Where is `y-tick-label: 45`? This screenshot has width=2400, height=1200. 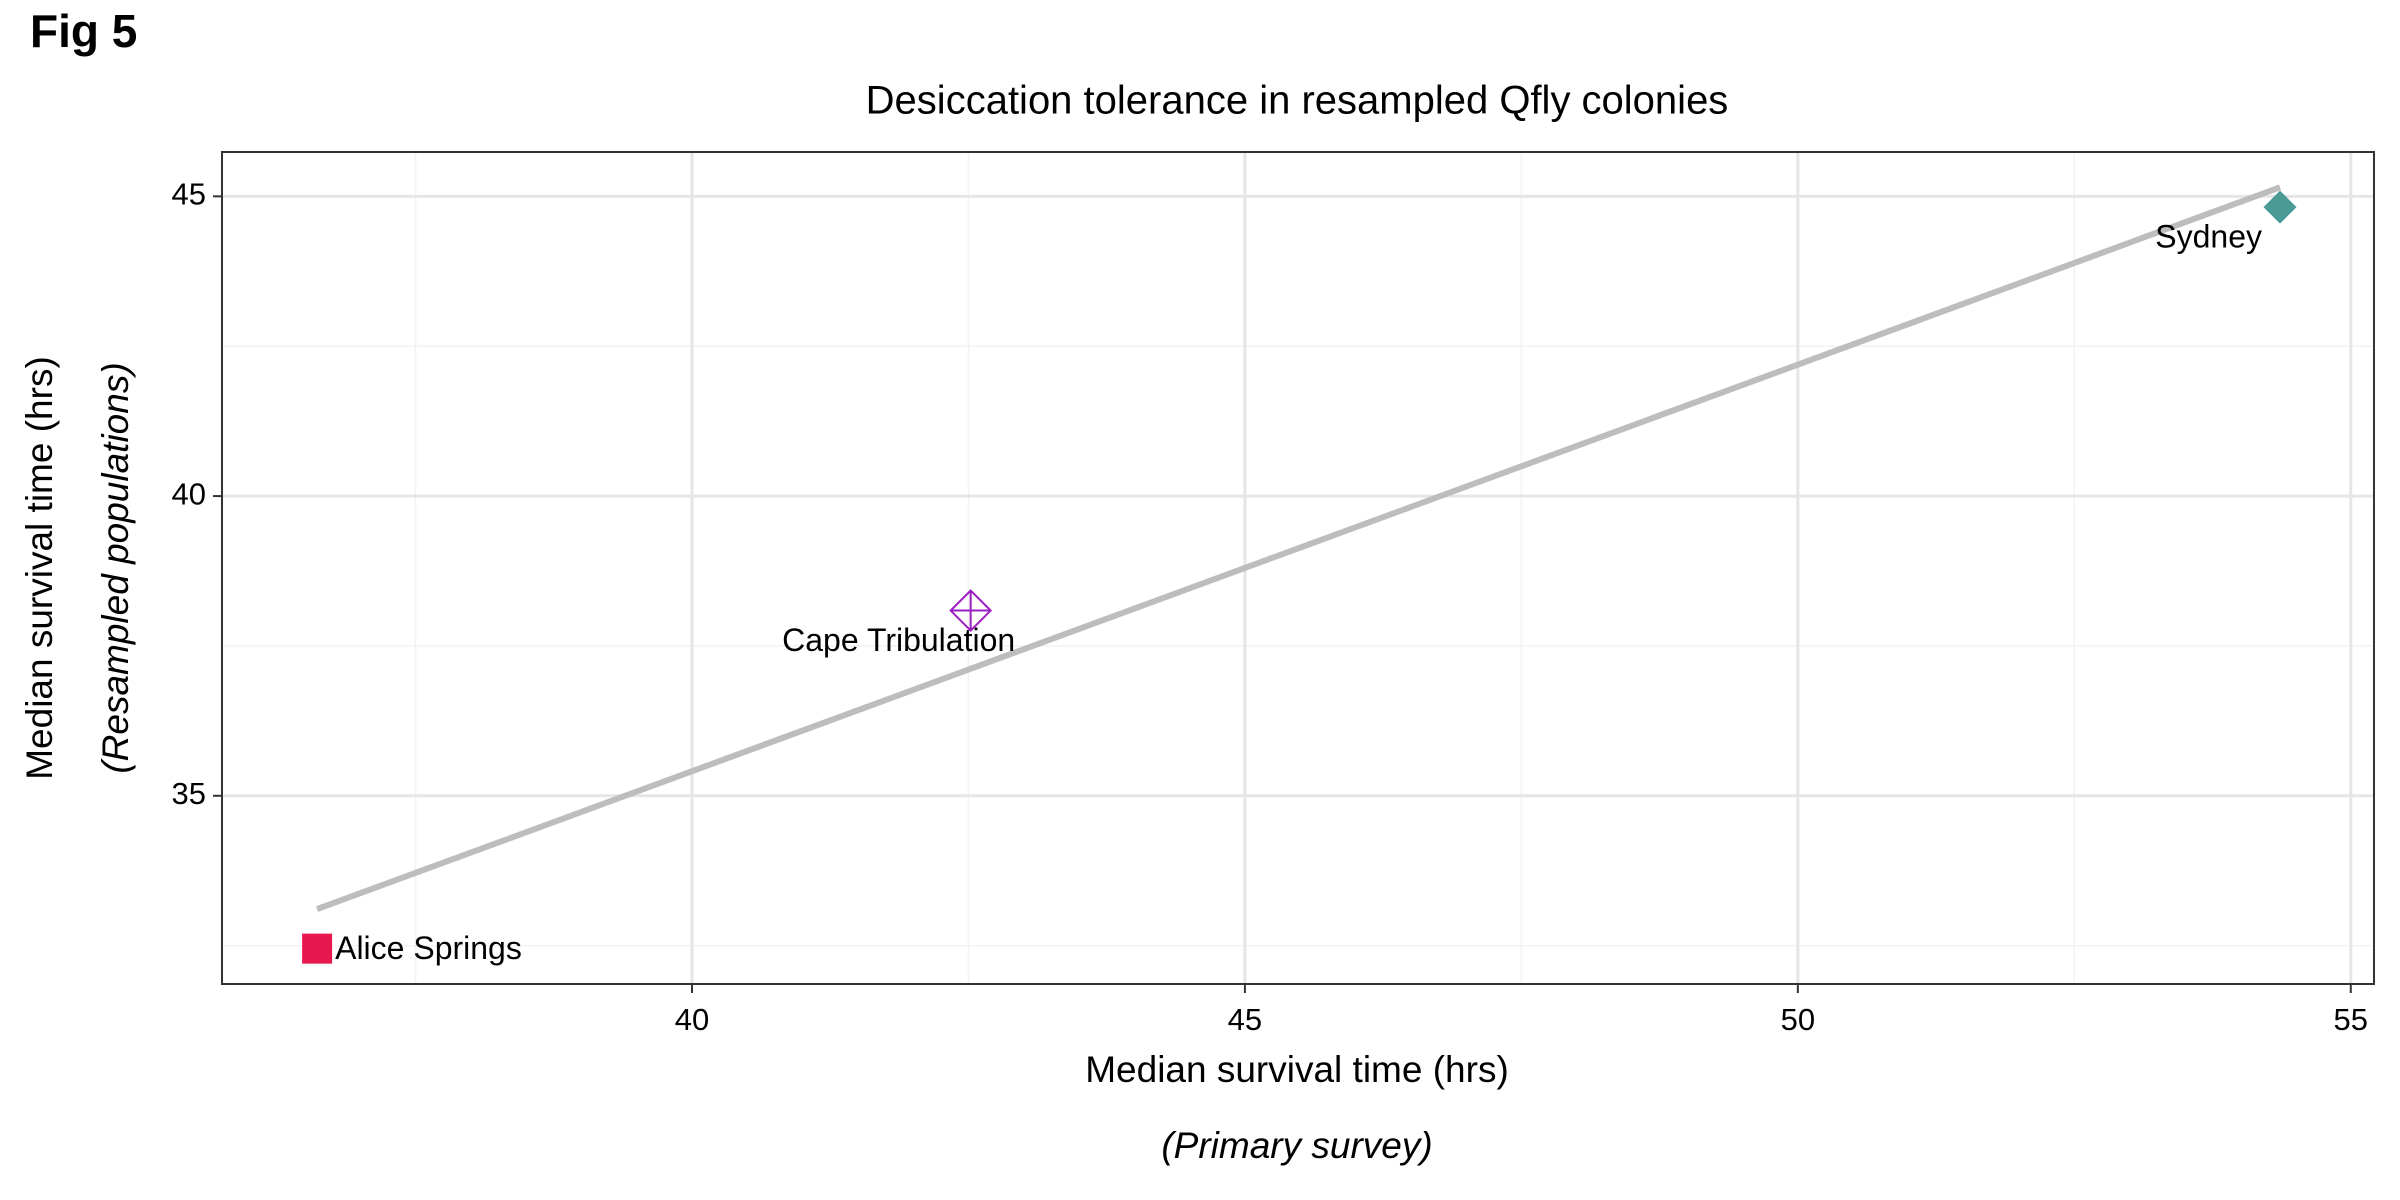
y-tick-label: 45 is located at coordinates (189, 194).